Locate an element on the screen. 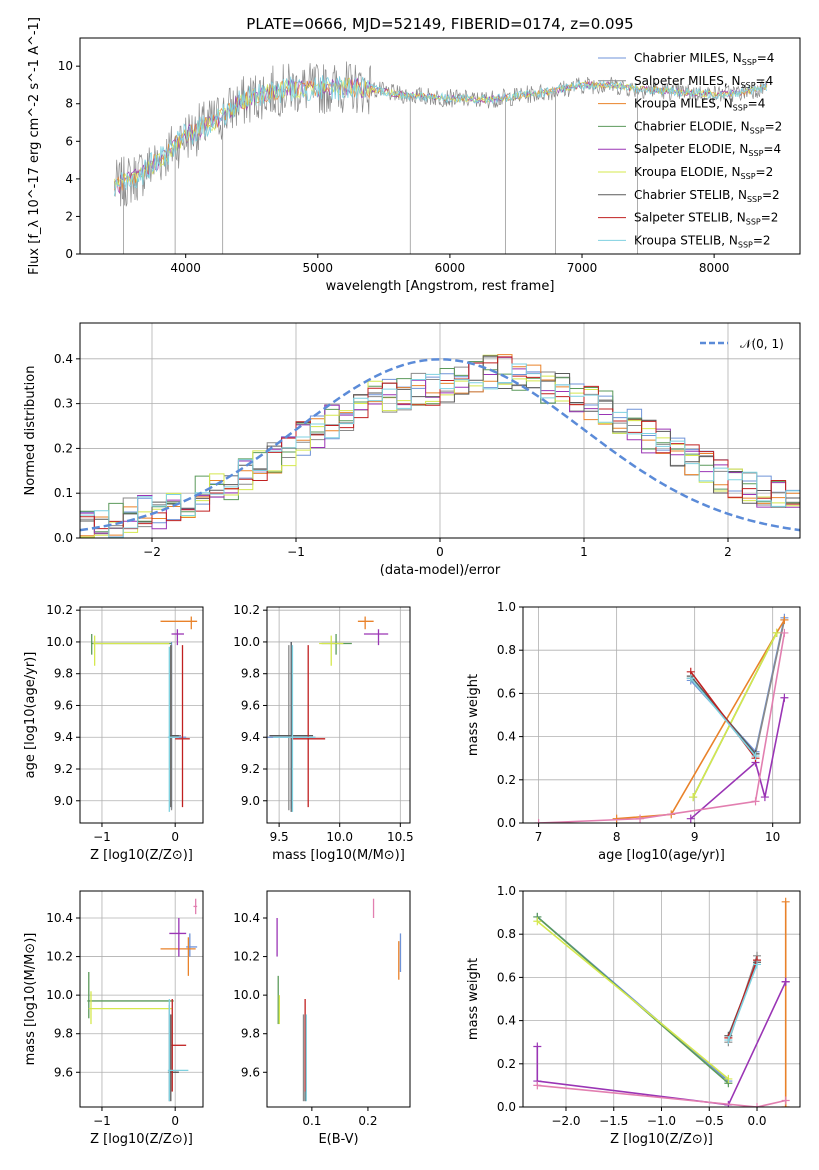  age-vs-metallicity-marks is located at coordinates (144, 714).